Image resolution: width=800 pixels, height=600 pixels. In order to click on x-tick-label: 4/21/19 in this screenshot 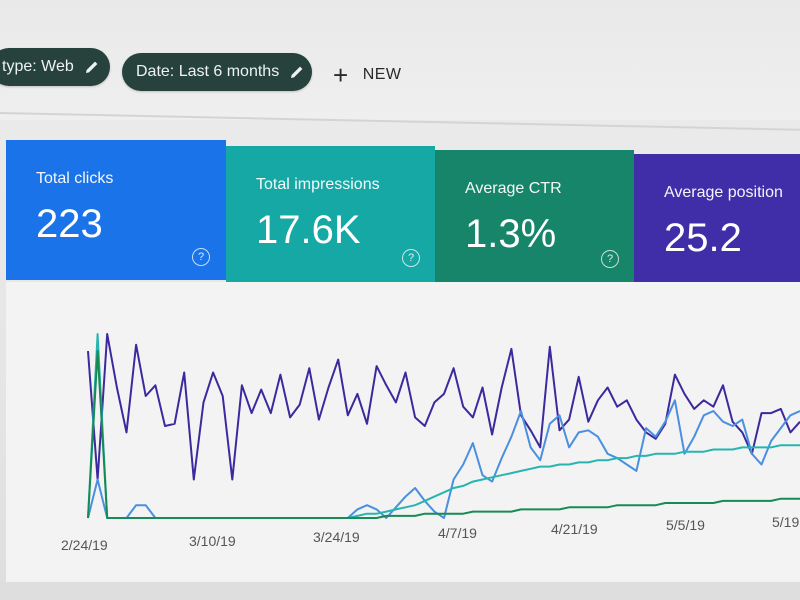, I will do `click(574, 529)`.